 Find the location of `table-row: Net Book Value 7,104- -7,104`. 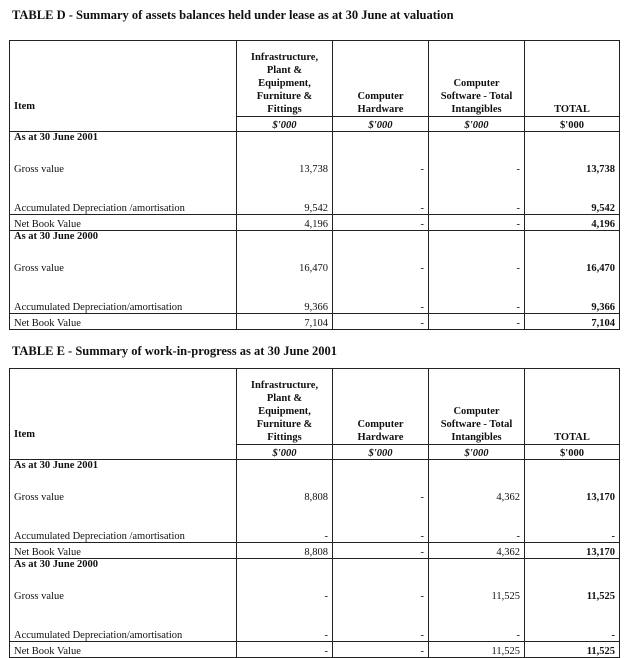

table-row: Net Book Value 7,104- -7,104 is located at coordinates (314, 321).